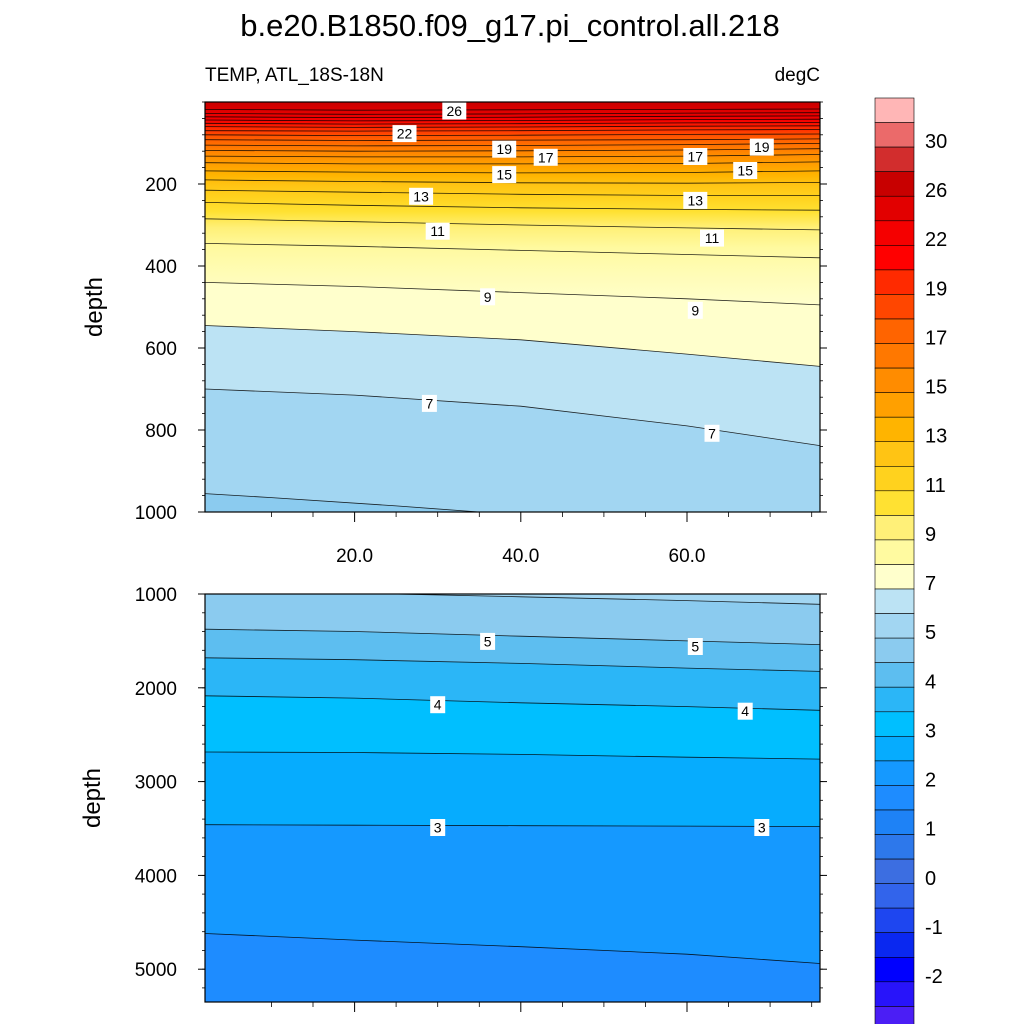  Describe the element at coordinates (930, 584) in the screenshot. I see `colorbar-label-9: 7` at that location.